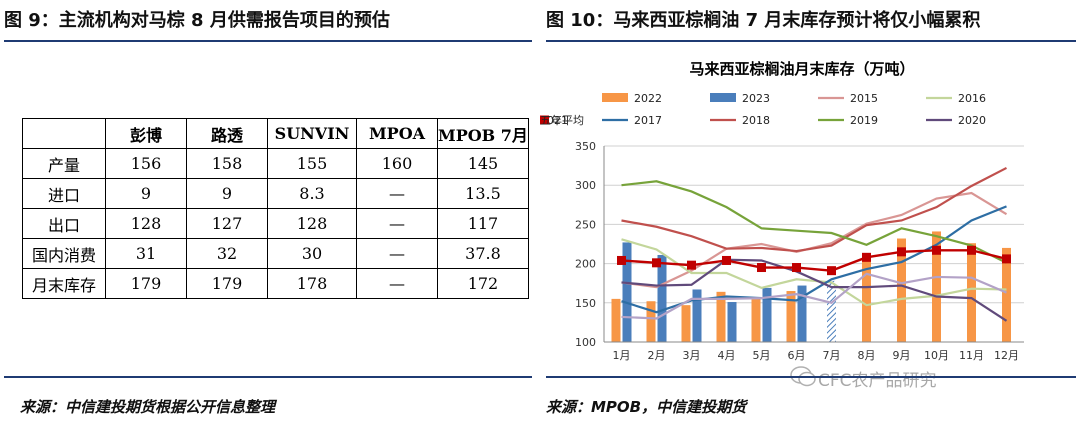  Describe the element at coordinates (64, 163) in the screenshot. I see `table-cell: 产量` at that location.